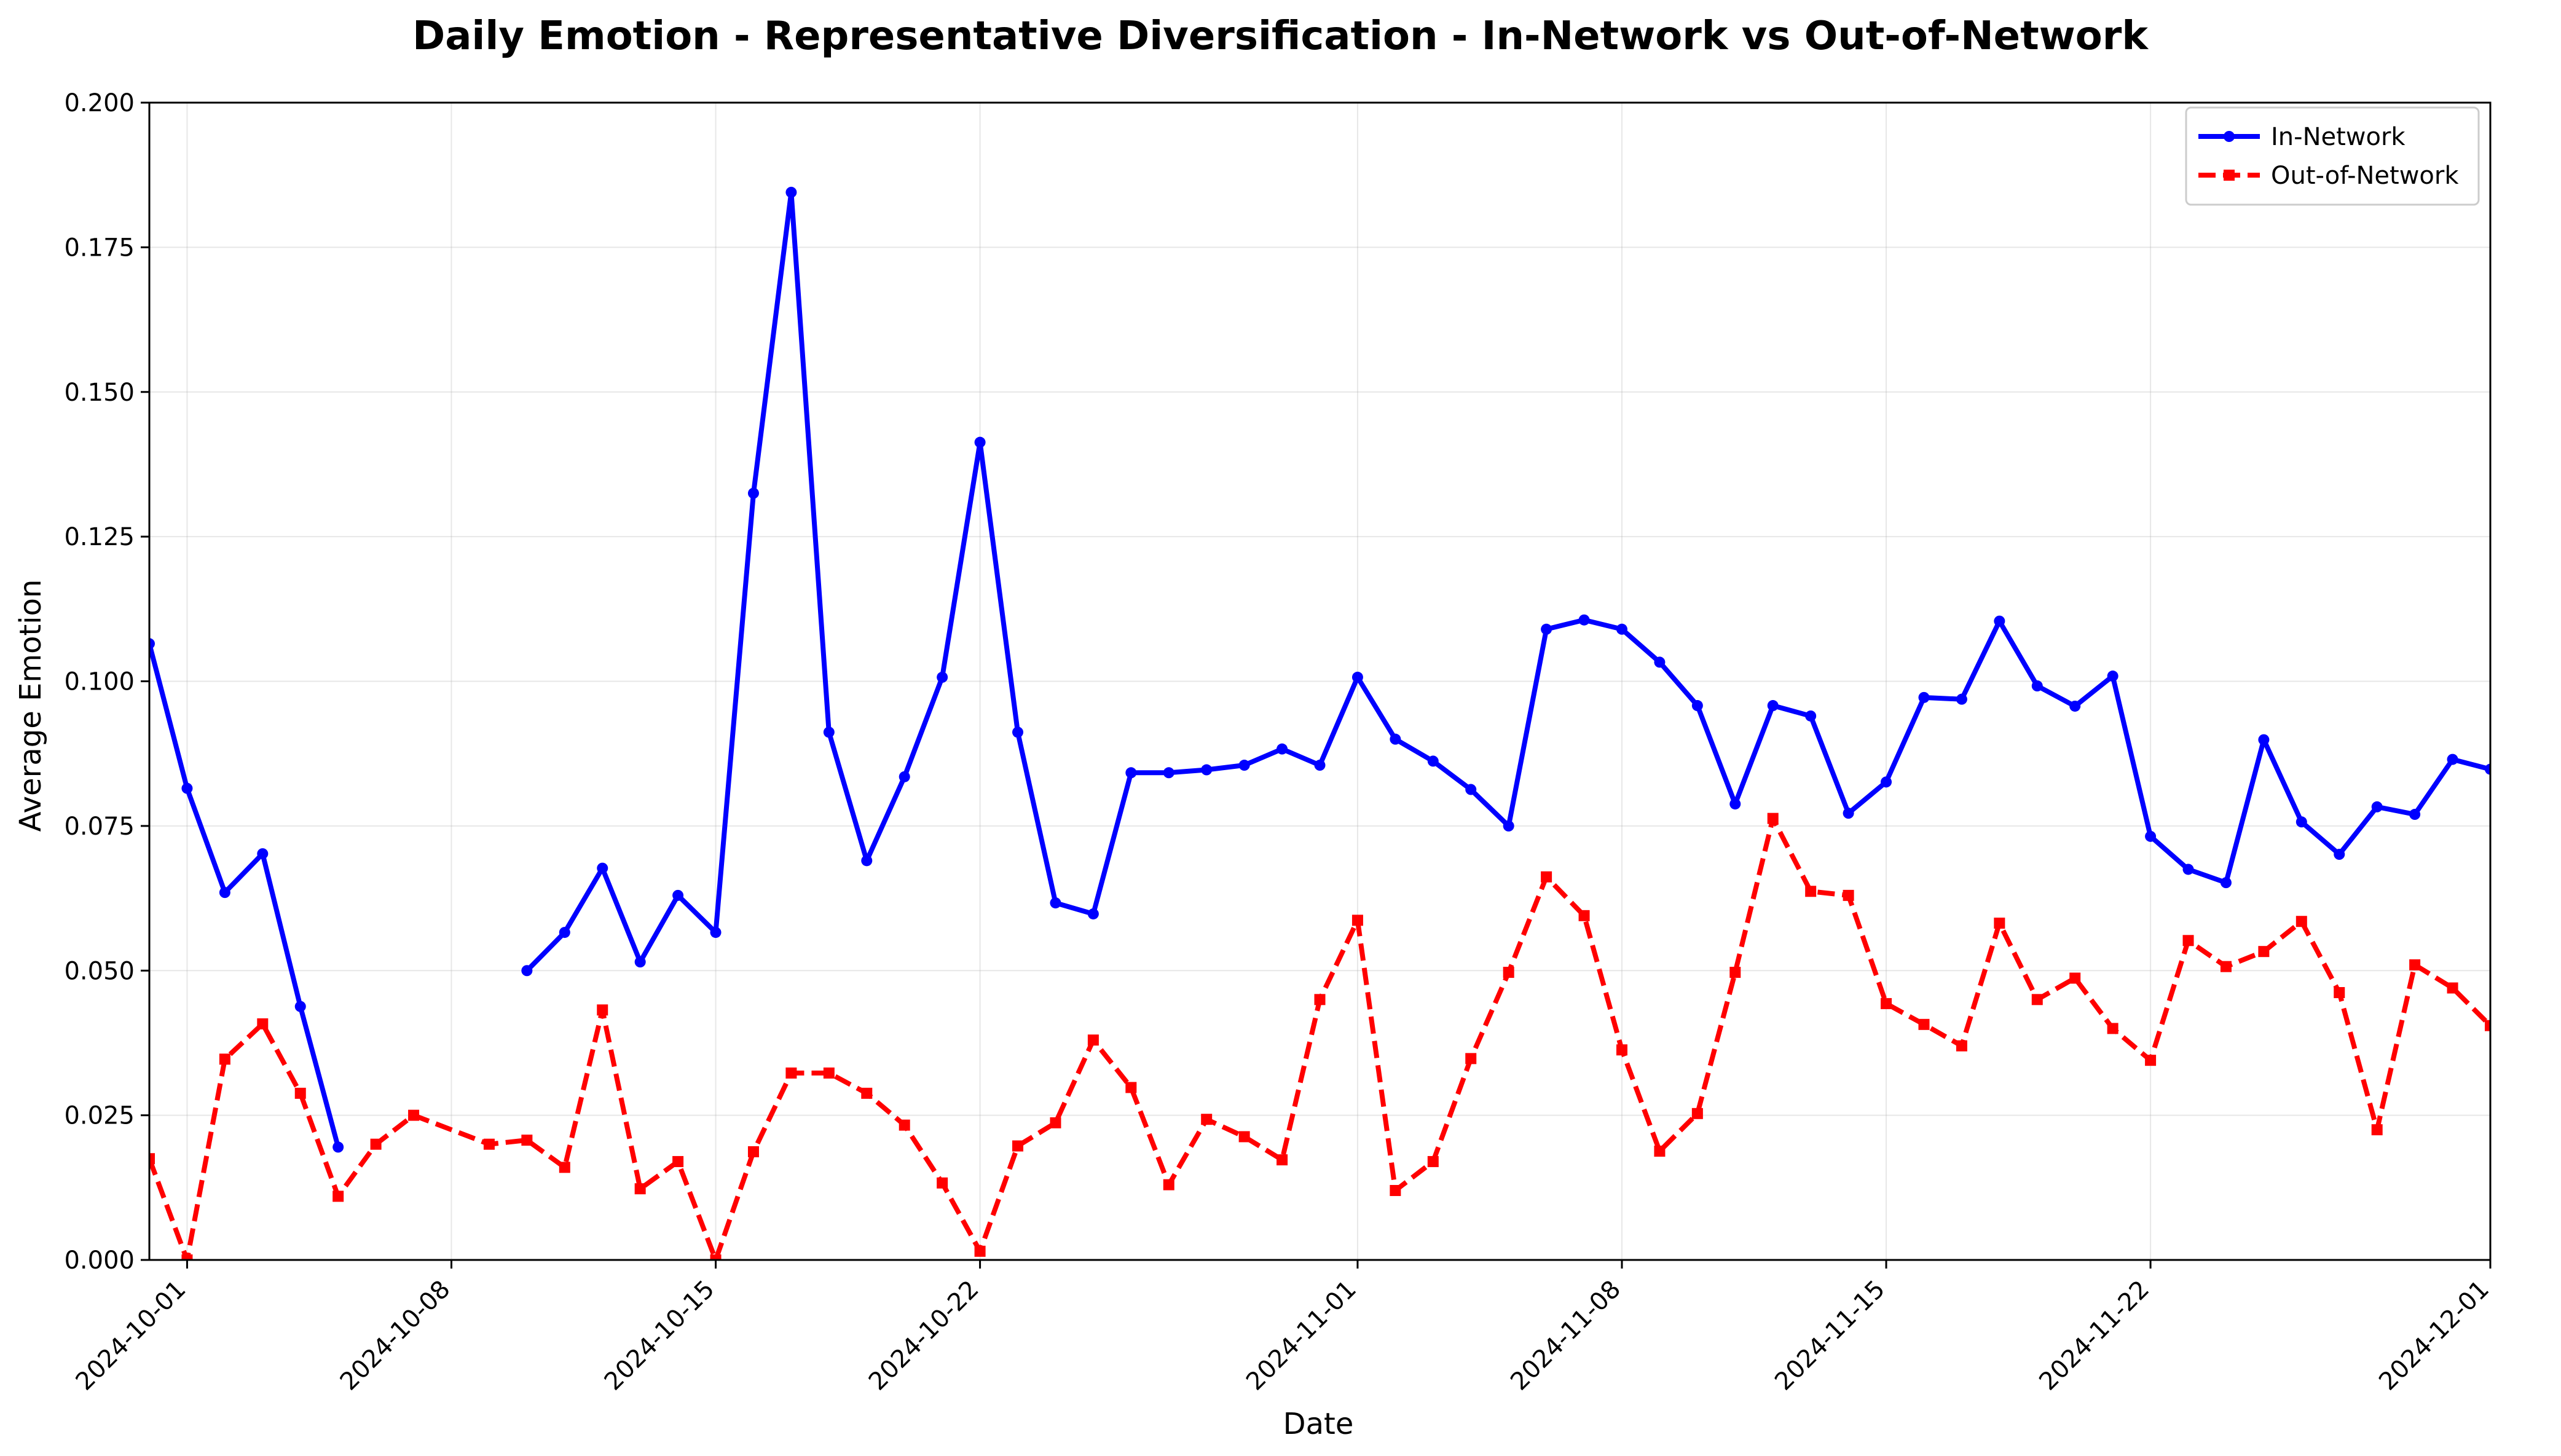  What do you see at coordinates (2332, 156) in the screenshot?
I see `legend: In-Network Out-of-Network` at bounding box center [2332, 156].